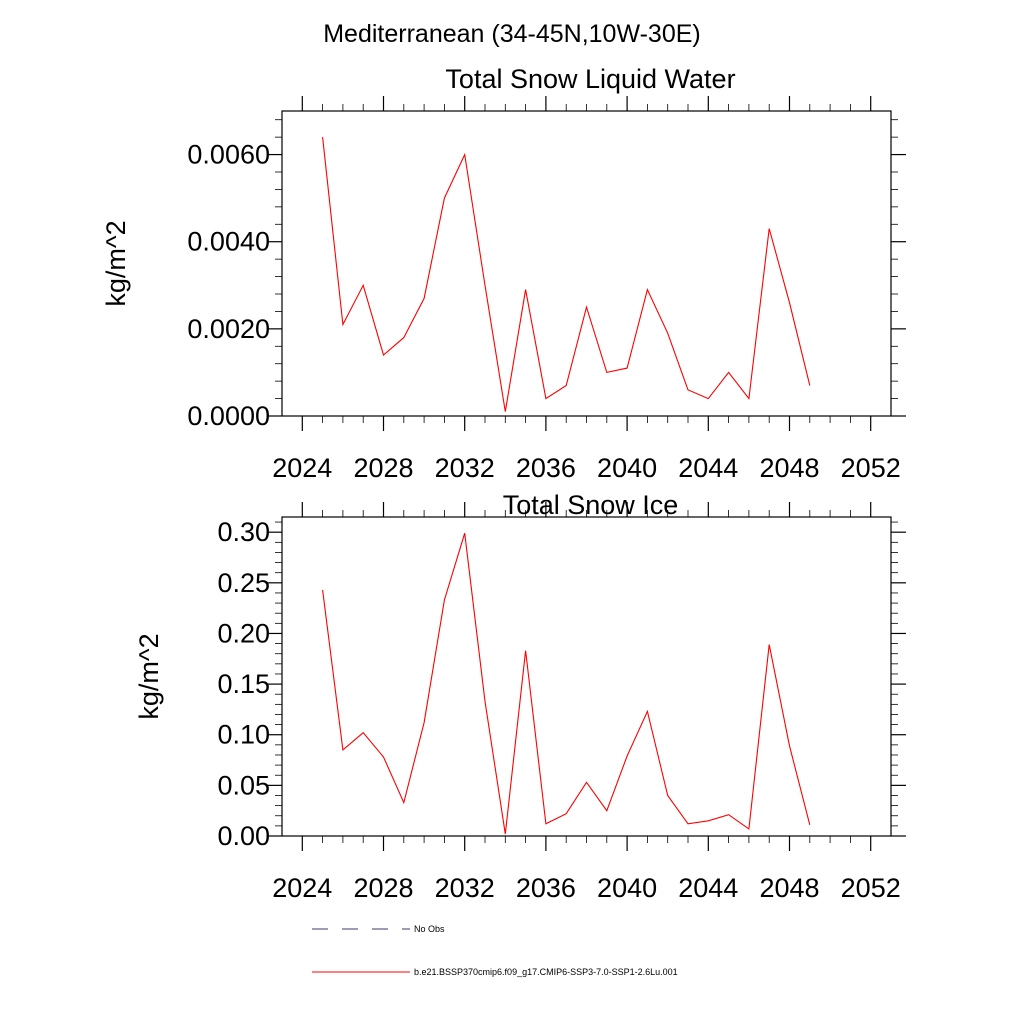 This screenshot has width=1024, height=1024. I want to click on chart-title: Total Snow Liquid Water, so click(590, 79).